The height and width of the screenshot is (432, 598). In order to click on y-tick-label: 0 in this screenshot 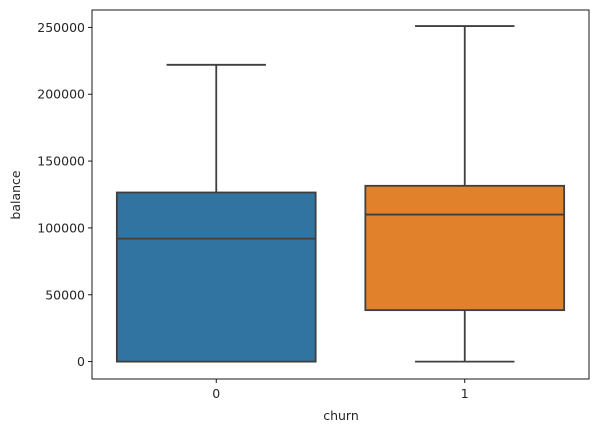, I will do `click(81, 361)`.